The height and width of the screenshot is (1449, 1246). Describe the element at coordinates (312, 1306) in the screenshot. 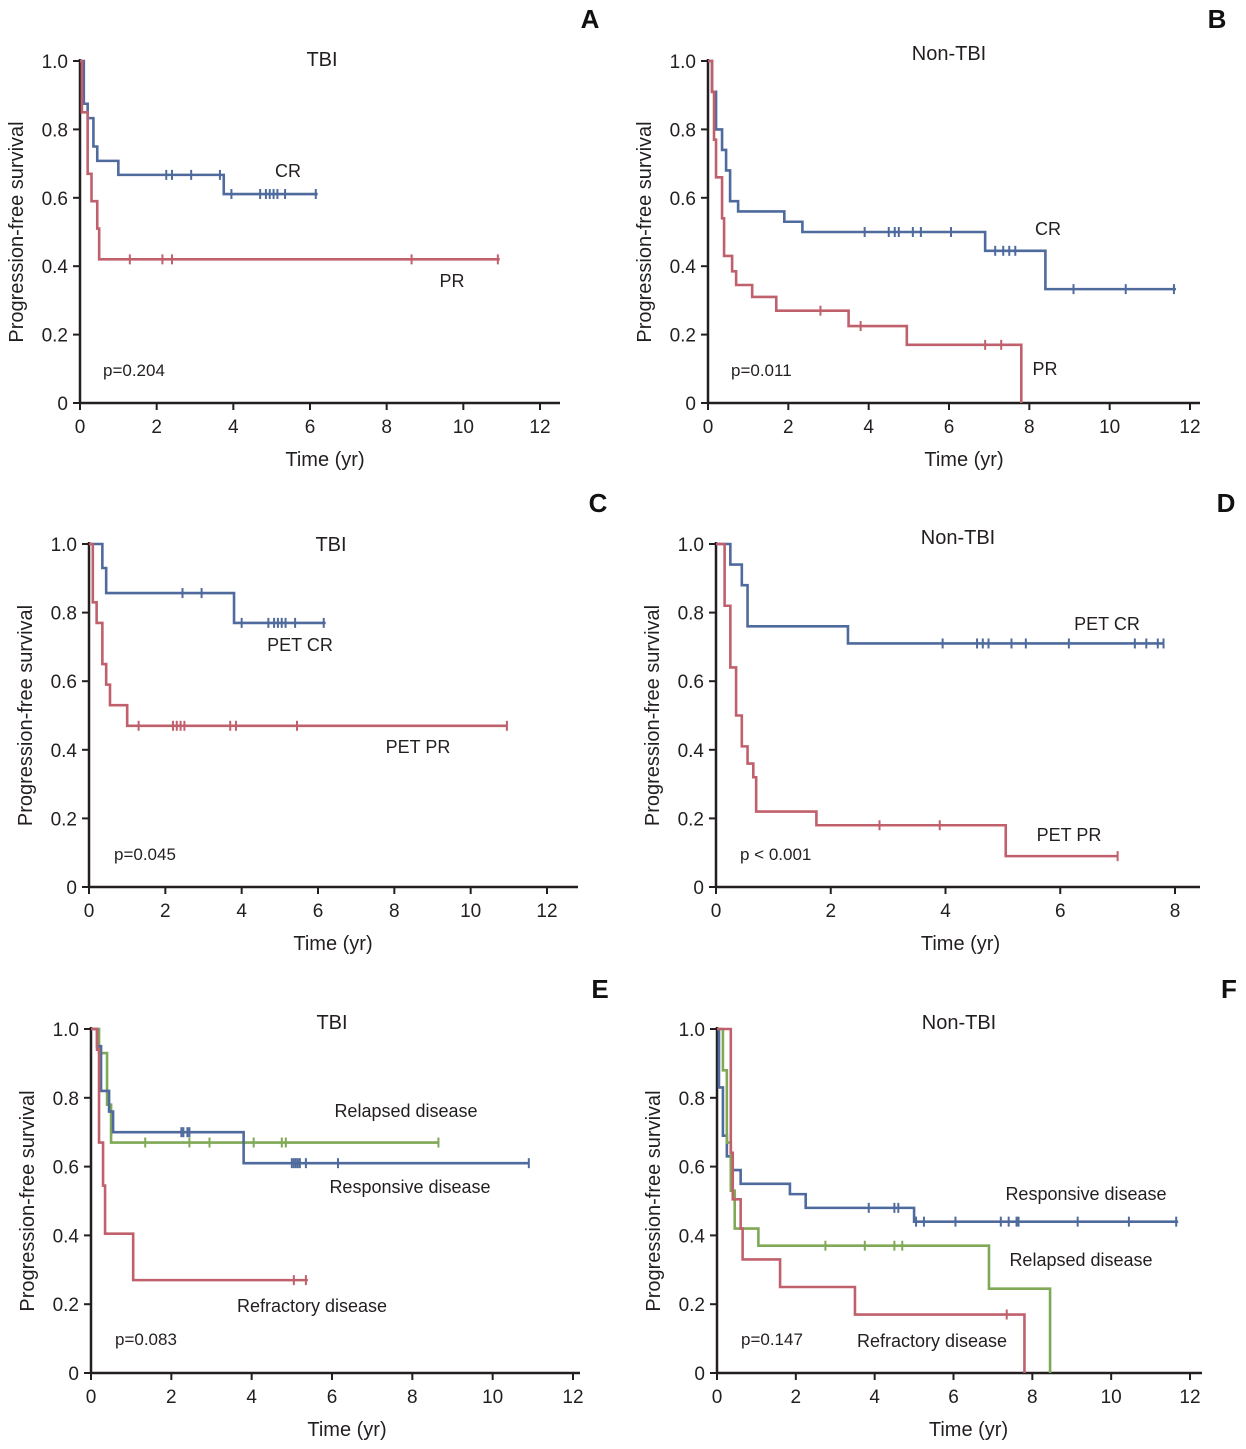

I see `series-label: Refractory disease` at that location.